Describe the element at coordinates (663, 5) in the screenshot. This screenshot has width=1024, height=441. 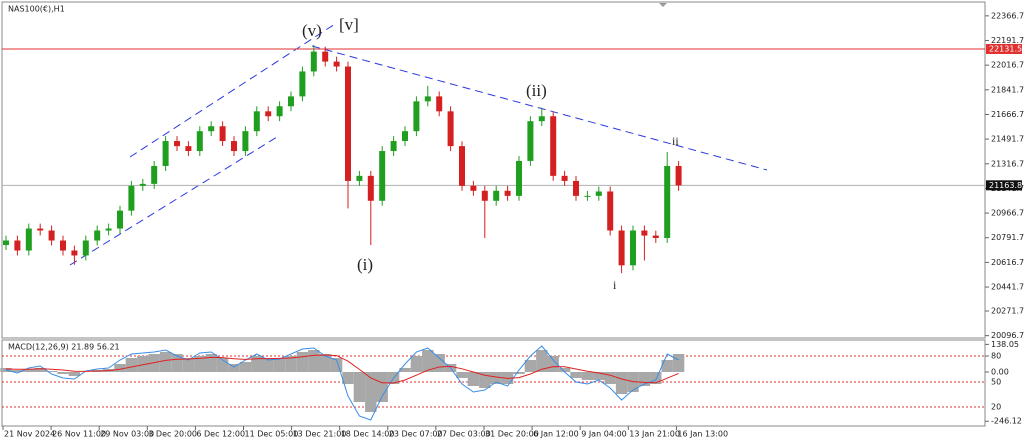
I see `shift-marker` at that location.